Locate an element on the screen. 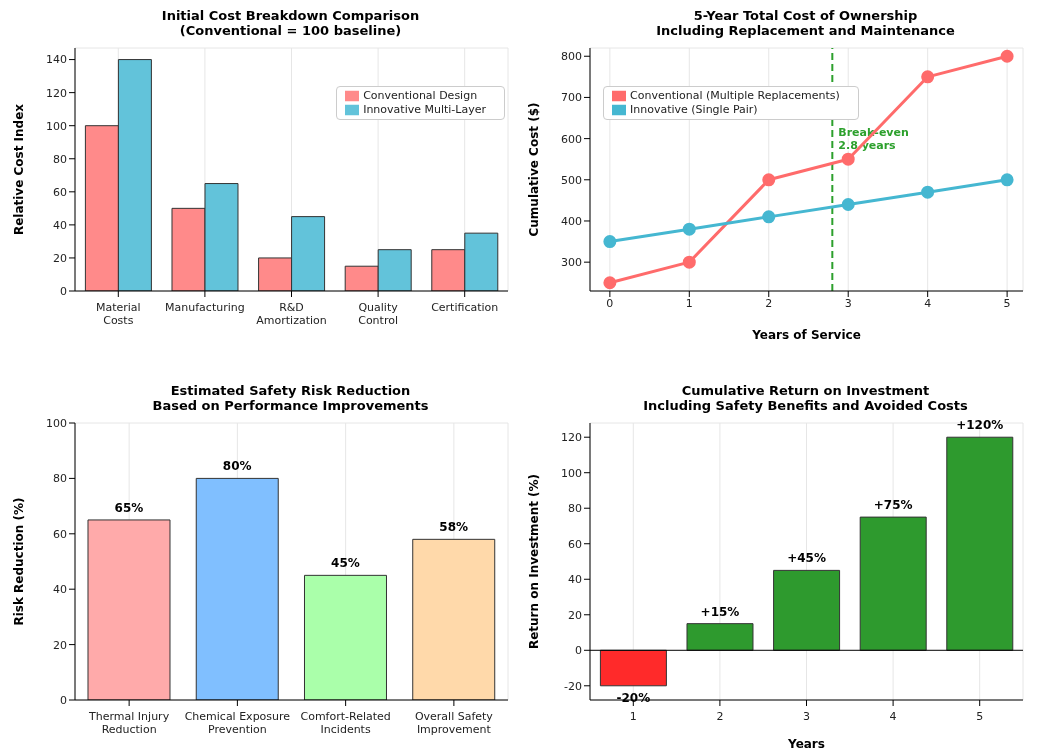  x-tick-label: Overall Safety Improvement is located at coordinates (454, 723).